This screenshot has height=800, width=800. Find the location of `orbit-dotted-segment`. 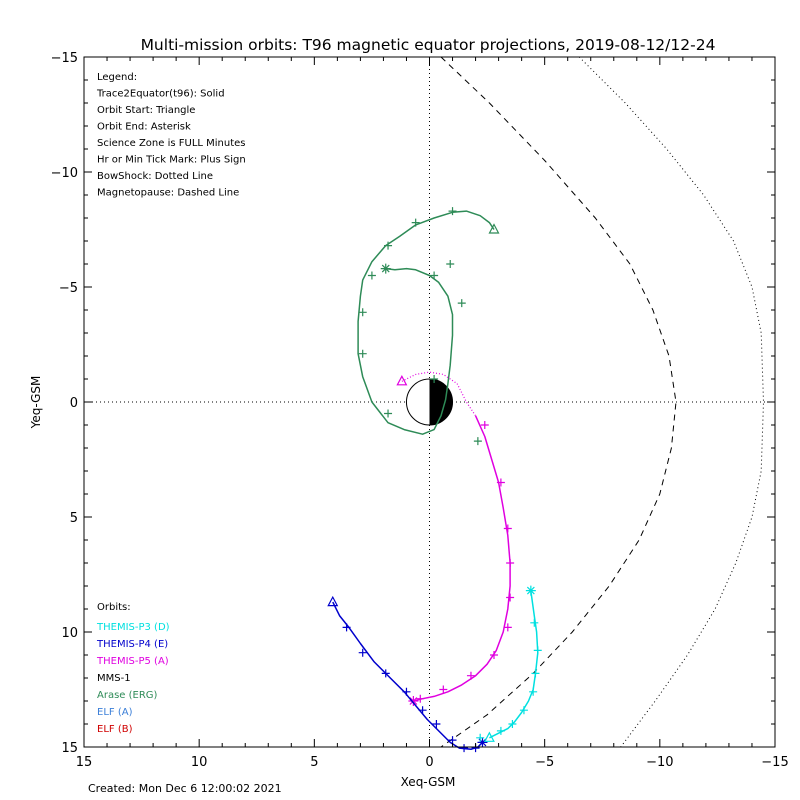

orbit-dotted-segment is located at coordinates (439, 394).